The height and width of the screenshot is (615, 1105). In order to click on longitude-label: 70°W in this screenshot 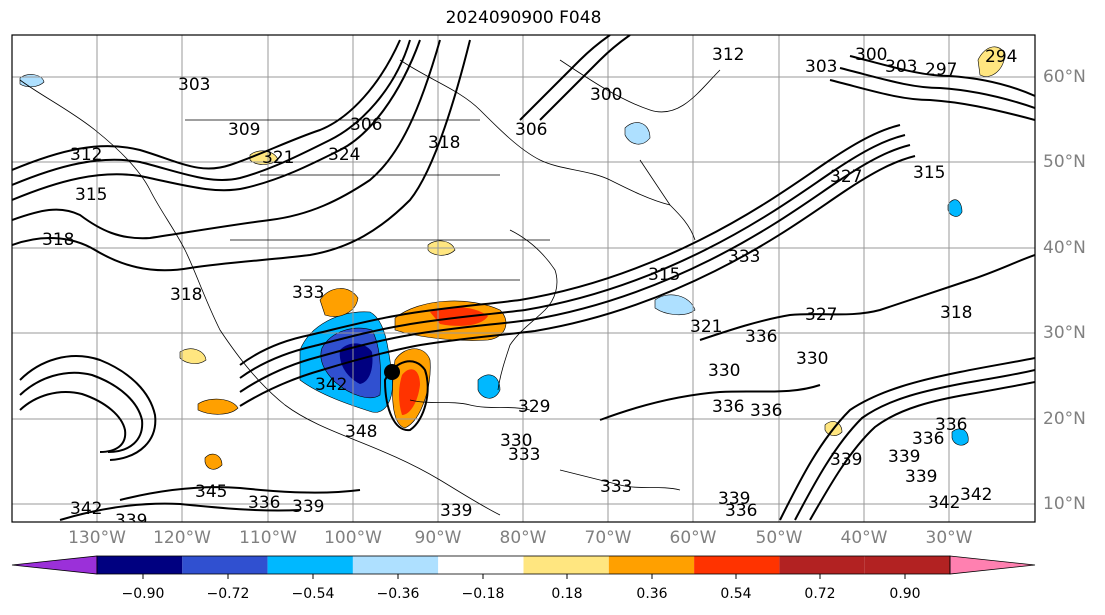, I will do `click(608, 538)`.